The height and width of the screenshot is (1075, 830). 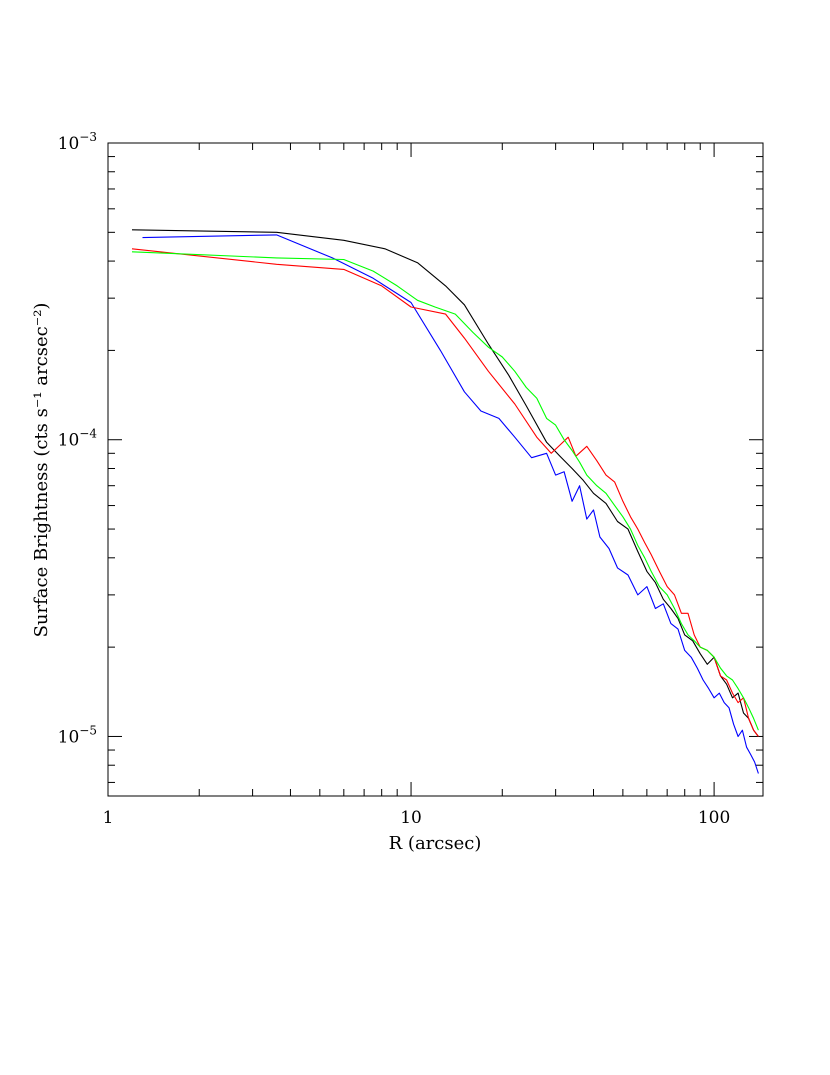 I want to click on y-tick-label: 10⁻⁴, so click(x=78, y=439).